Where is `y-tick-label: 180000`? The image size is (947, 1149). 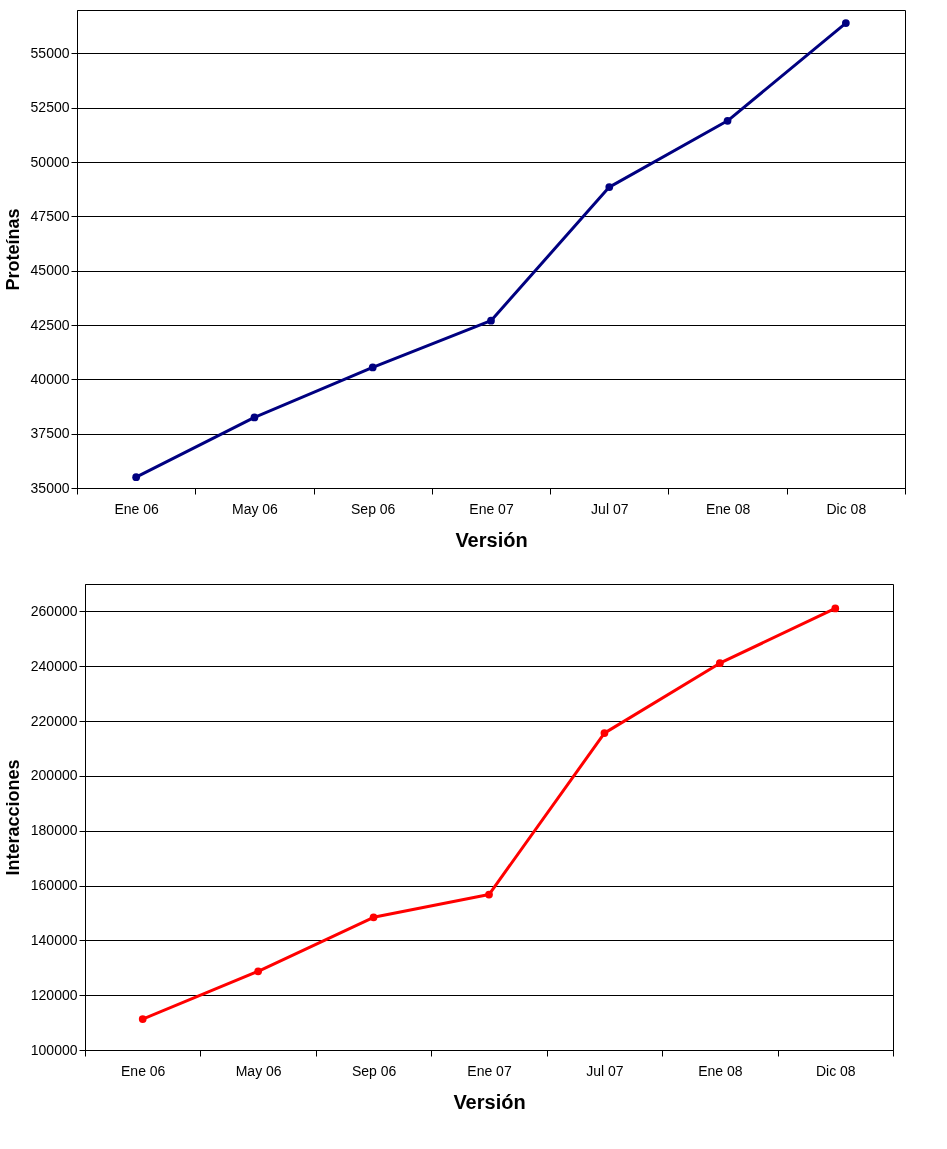 y-tick-label: 180000 is located at coordinates (54, 830).